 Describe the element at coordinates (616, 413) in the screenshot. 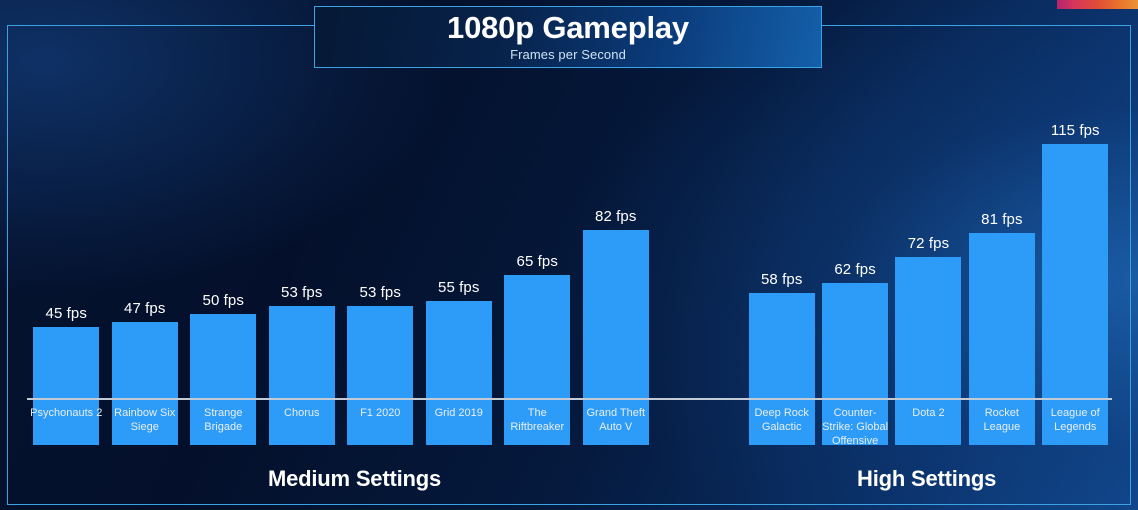

I see `bar-category-label-line: Grand Theft` at that location.